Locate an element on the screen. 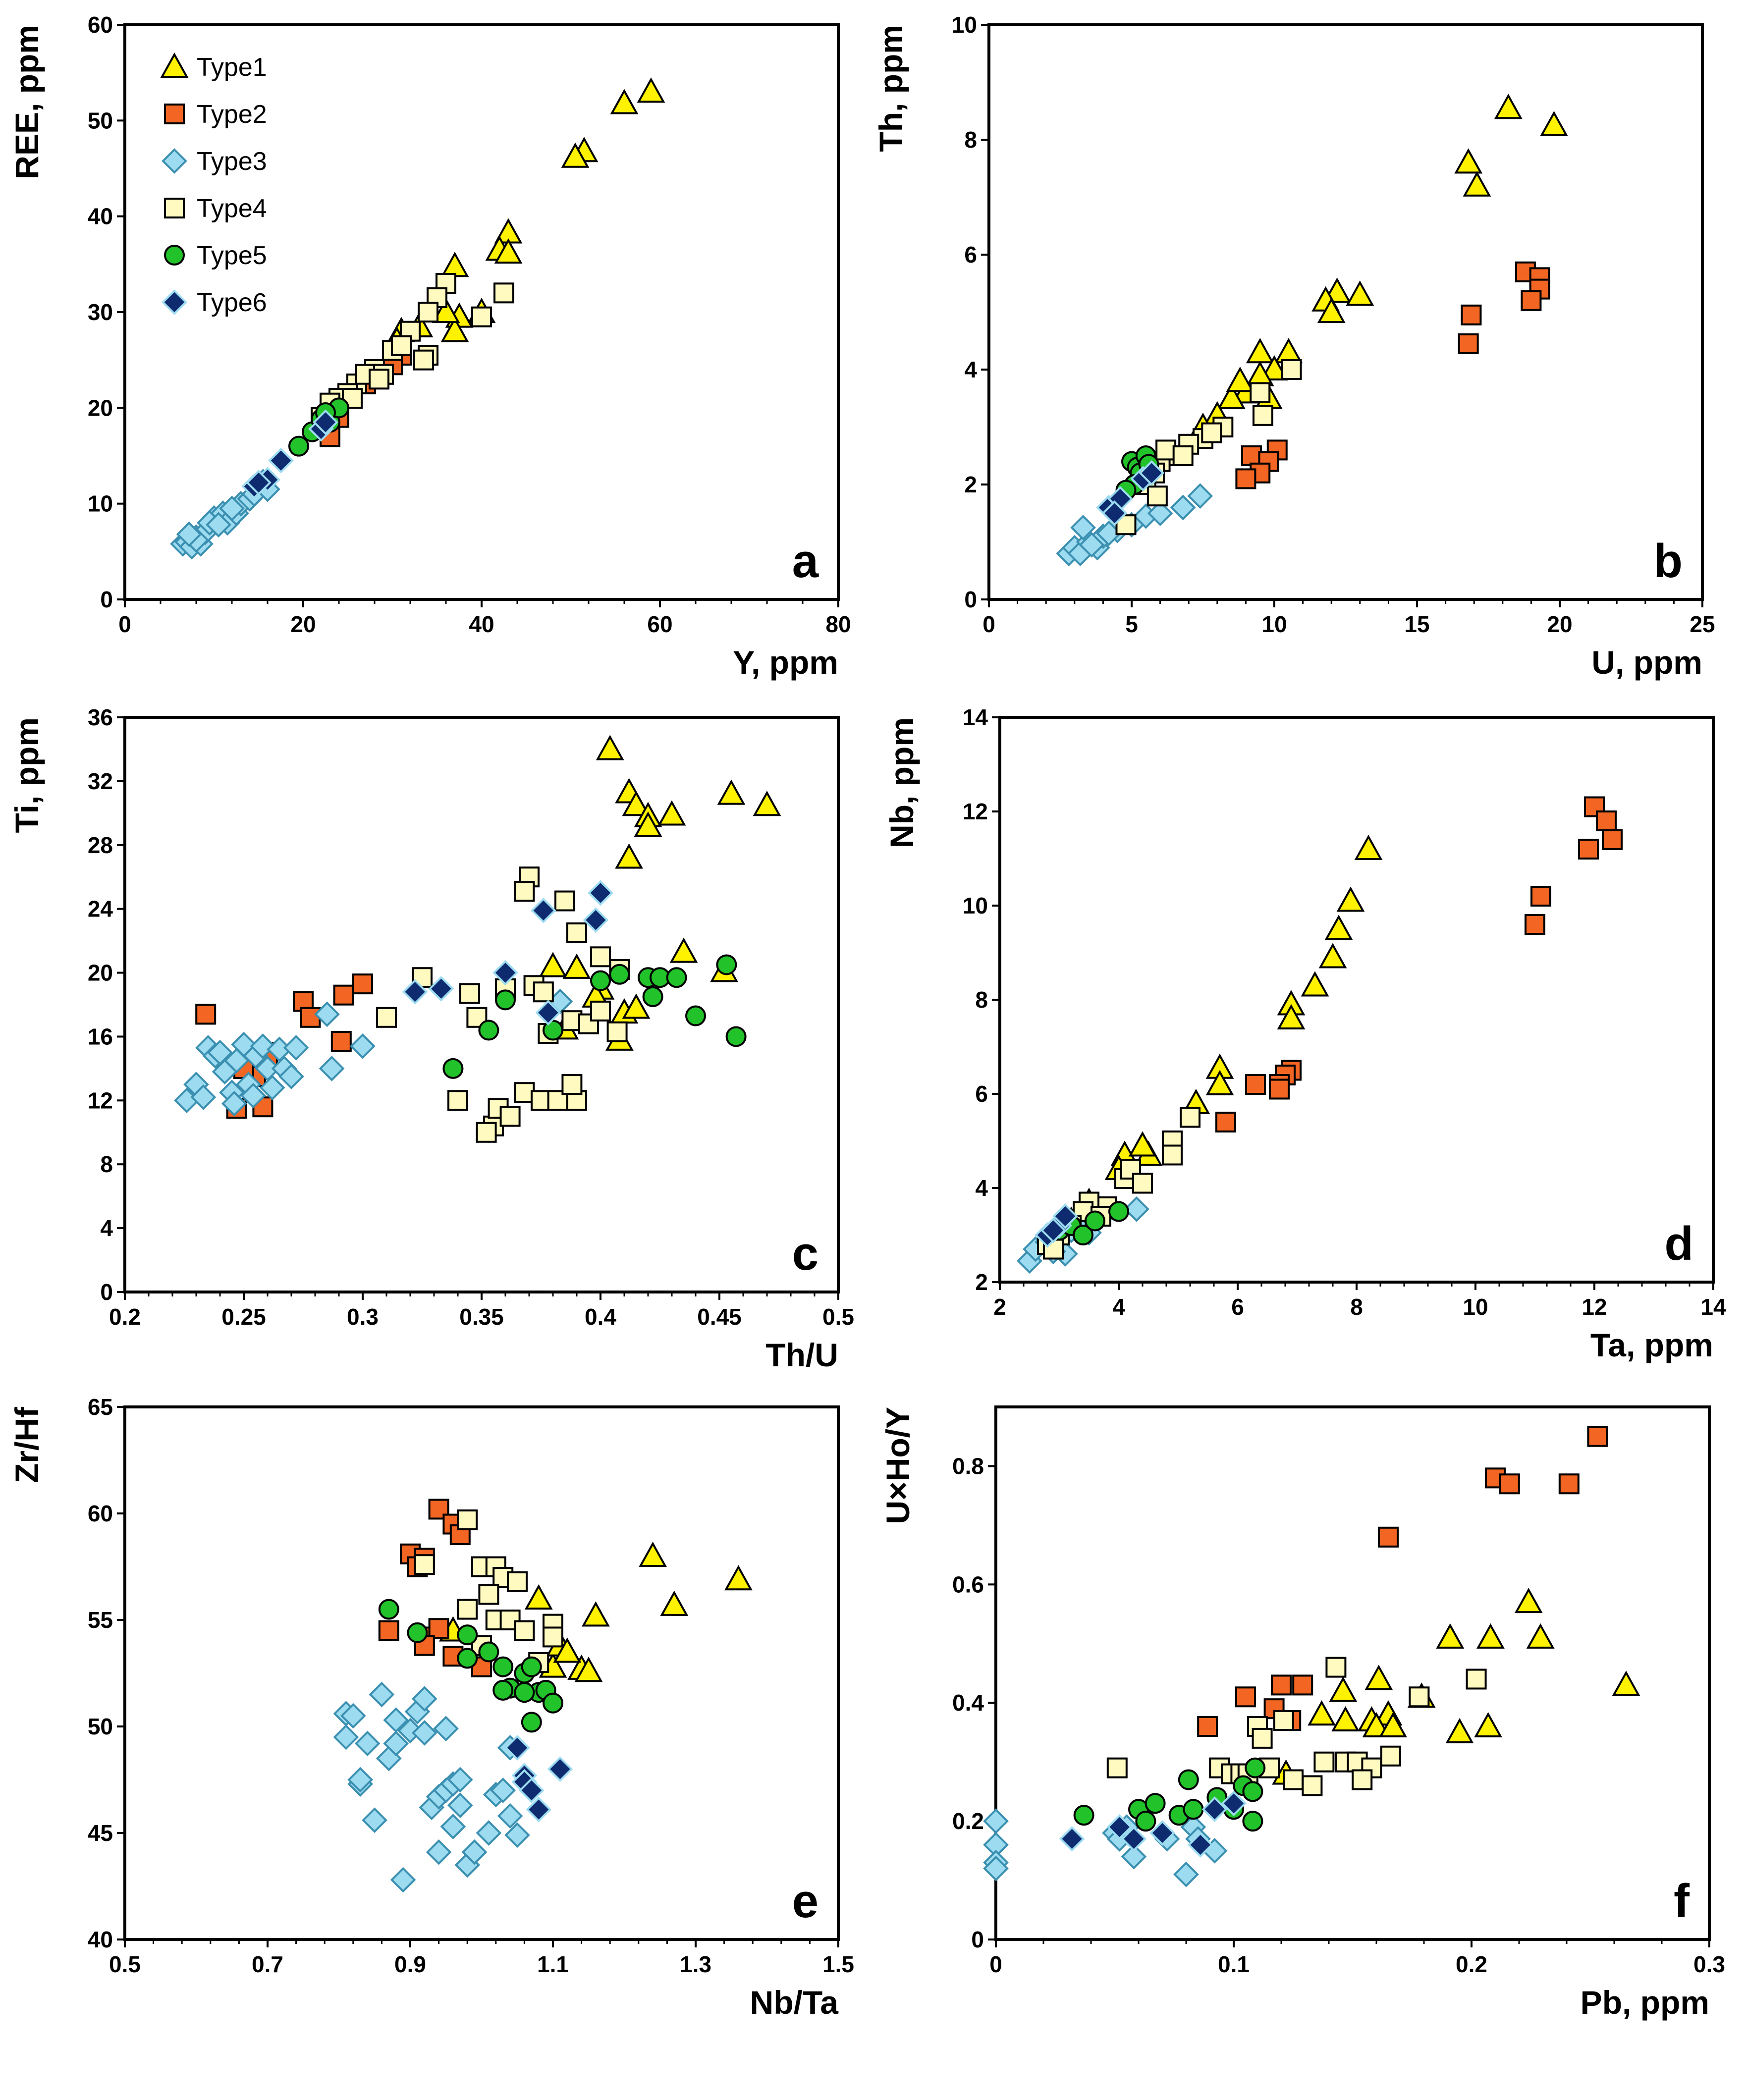 This screenshot has width=1746, height=2100. legend-label-type1: Type1 is located at coordinates (232, 67).